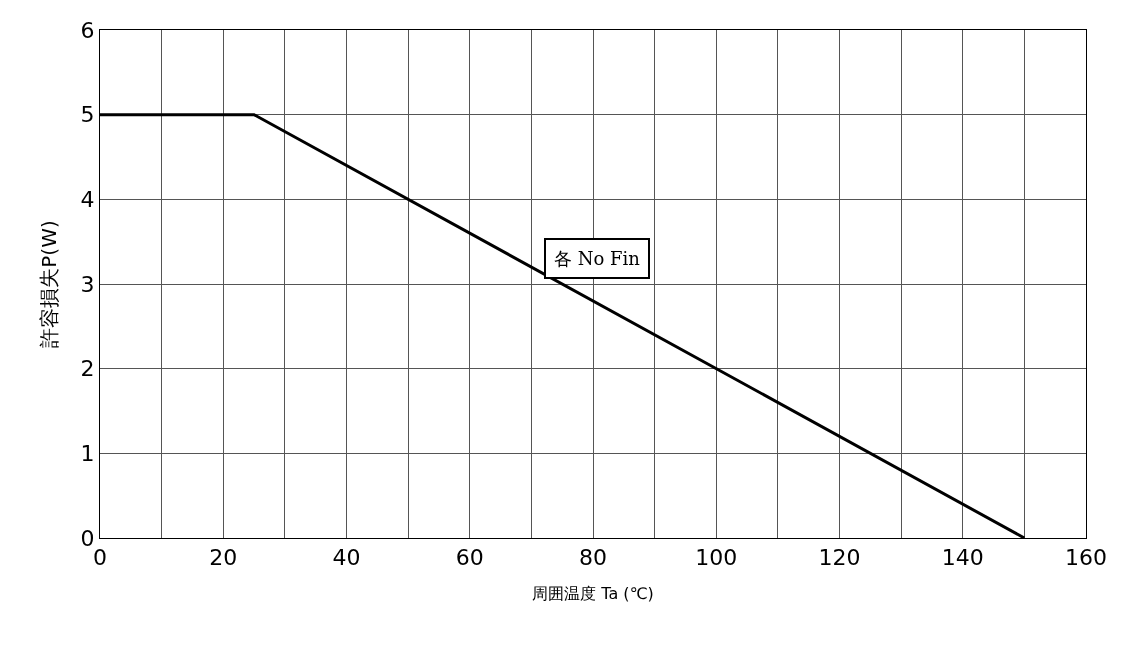 The image size is (1126, 648). Describe the element at coordinates (49, 284) in the screenshot. I see `y-axis-title: 許容損失P(W)` at that location.